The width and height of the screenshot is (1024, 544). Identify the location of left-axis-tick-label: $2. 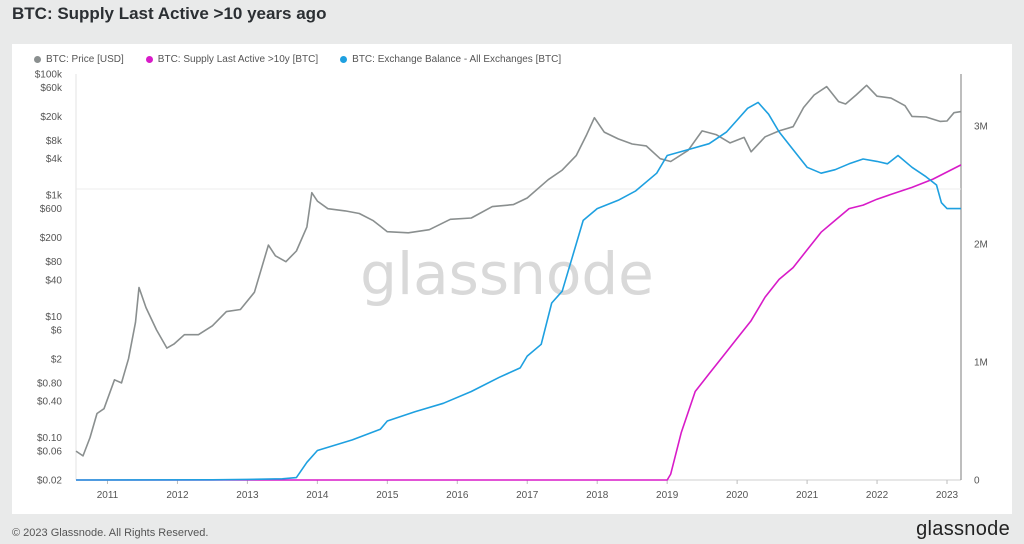
(57, 359).